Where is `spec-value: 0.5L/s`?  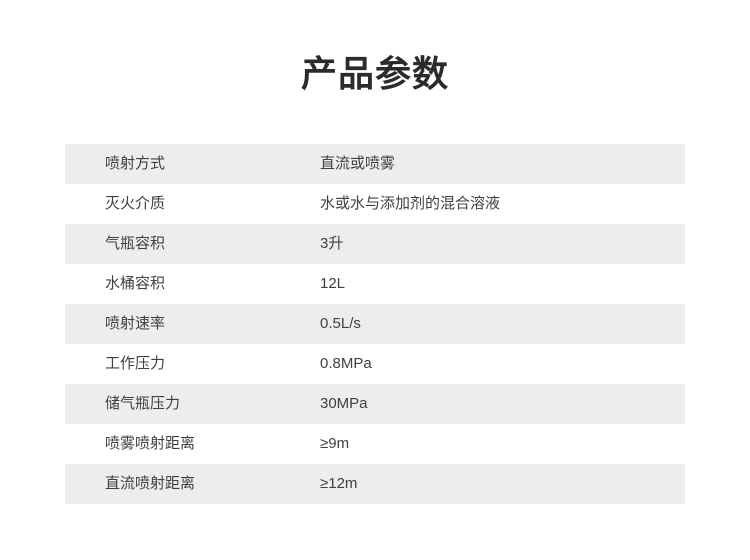 spec-value: 0.5L/s is located at coordinates (340, 323).